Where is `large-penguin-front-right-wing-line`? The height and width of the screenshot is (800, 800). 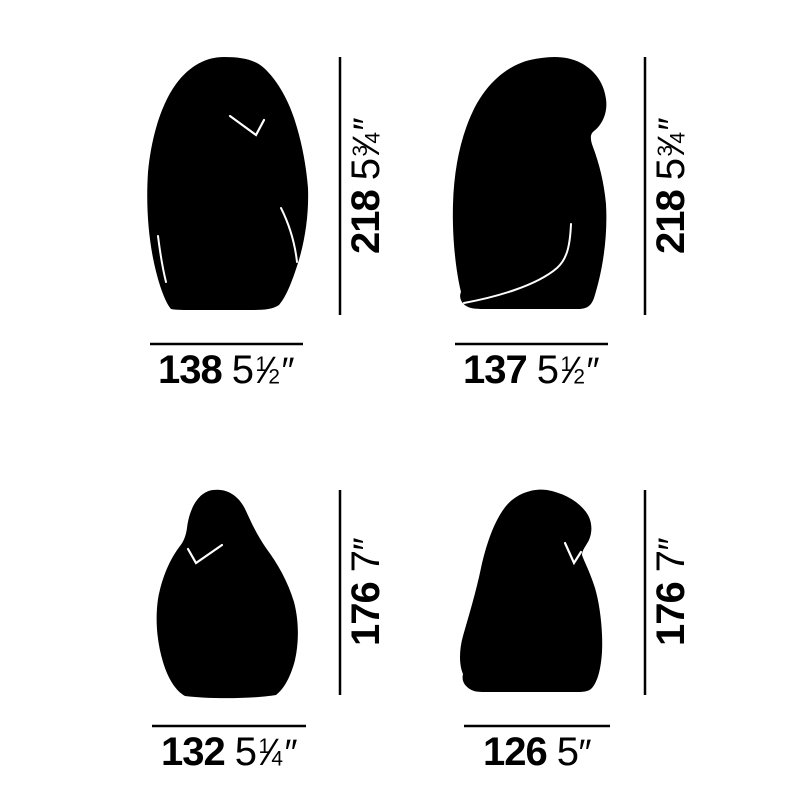
large-penguin-front-right-wing-line is located at coordinates (289, 235).